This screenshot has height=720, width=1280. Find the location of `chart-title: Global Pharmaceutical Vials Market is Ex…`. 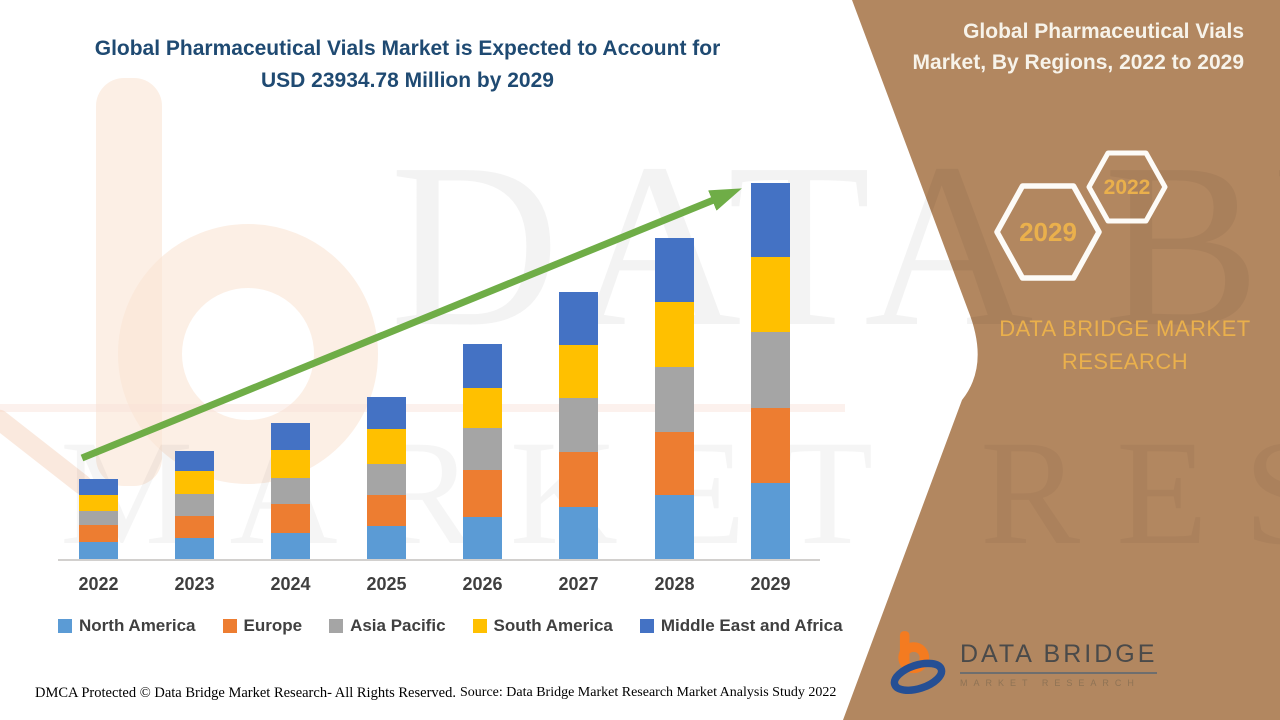

chart-title: Global Pharmaceutical Vials Market is Ex… is located at coordinates (407, 65).